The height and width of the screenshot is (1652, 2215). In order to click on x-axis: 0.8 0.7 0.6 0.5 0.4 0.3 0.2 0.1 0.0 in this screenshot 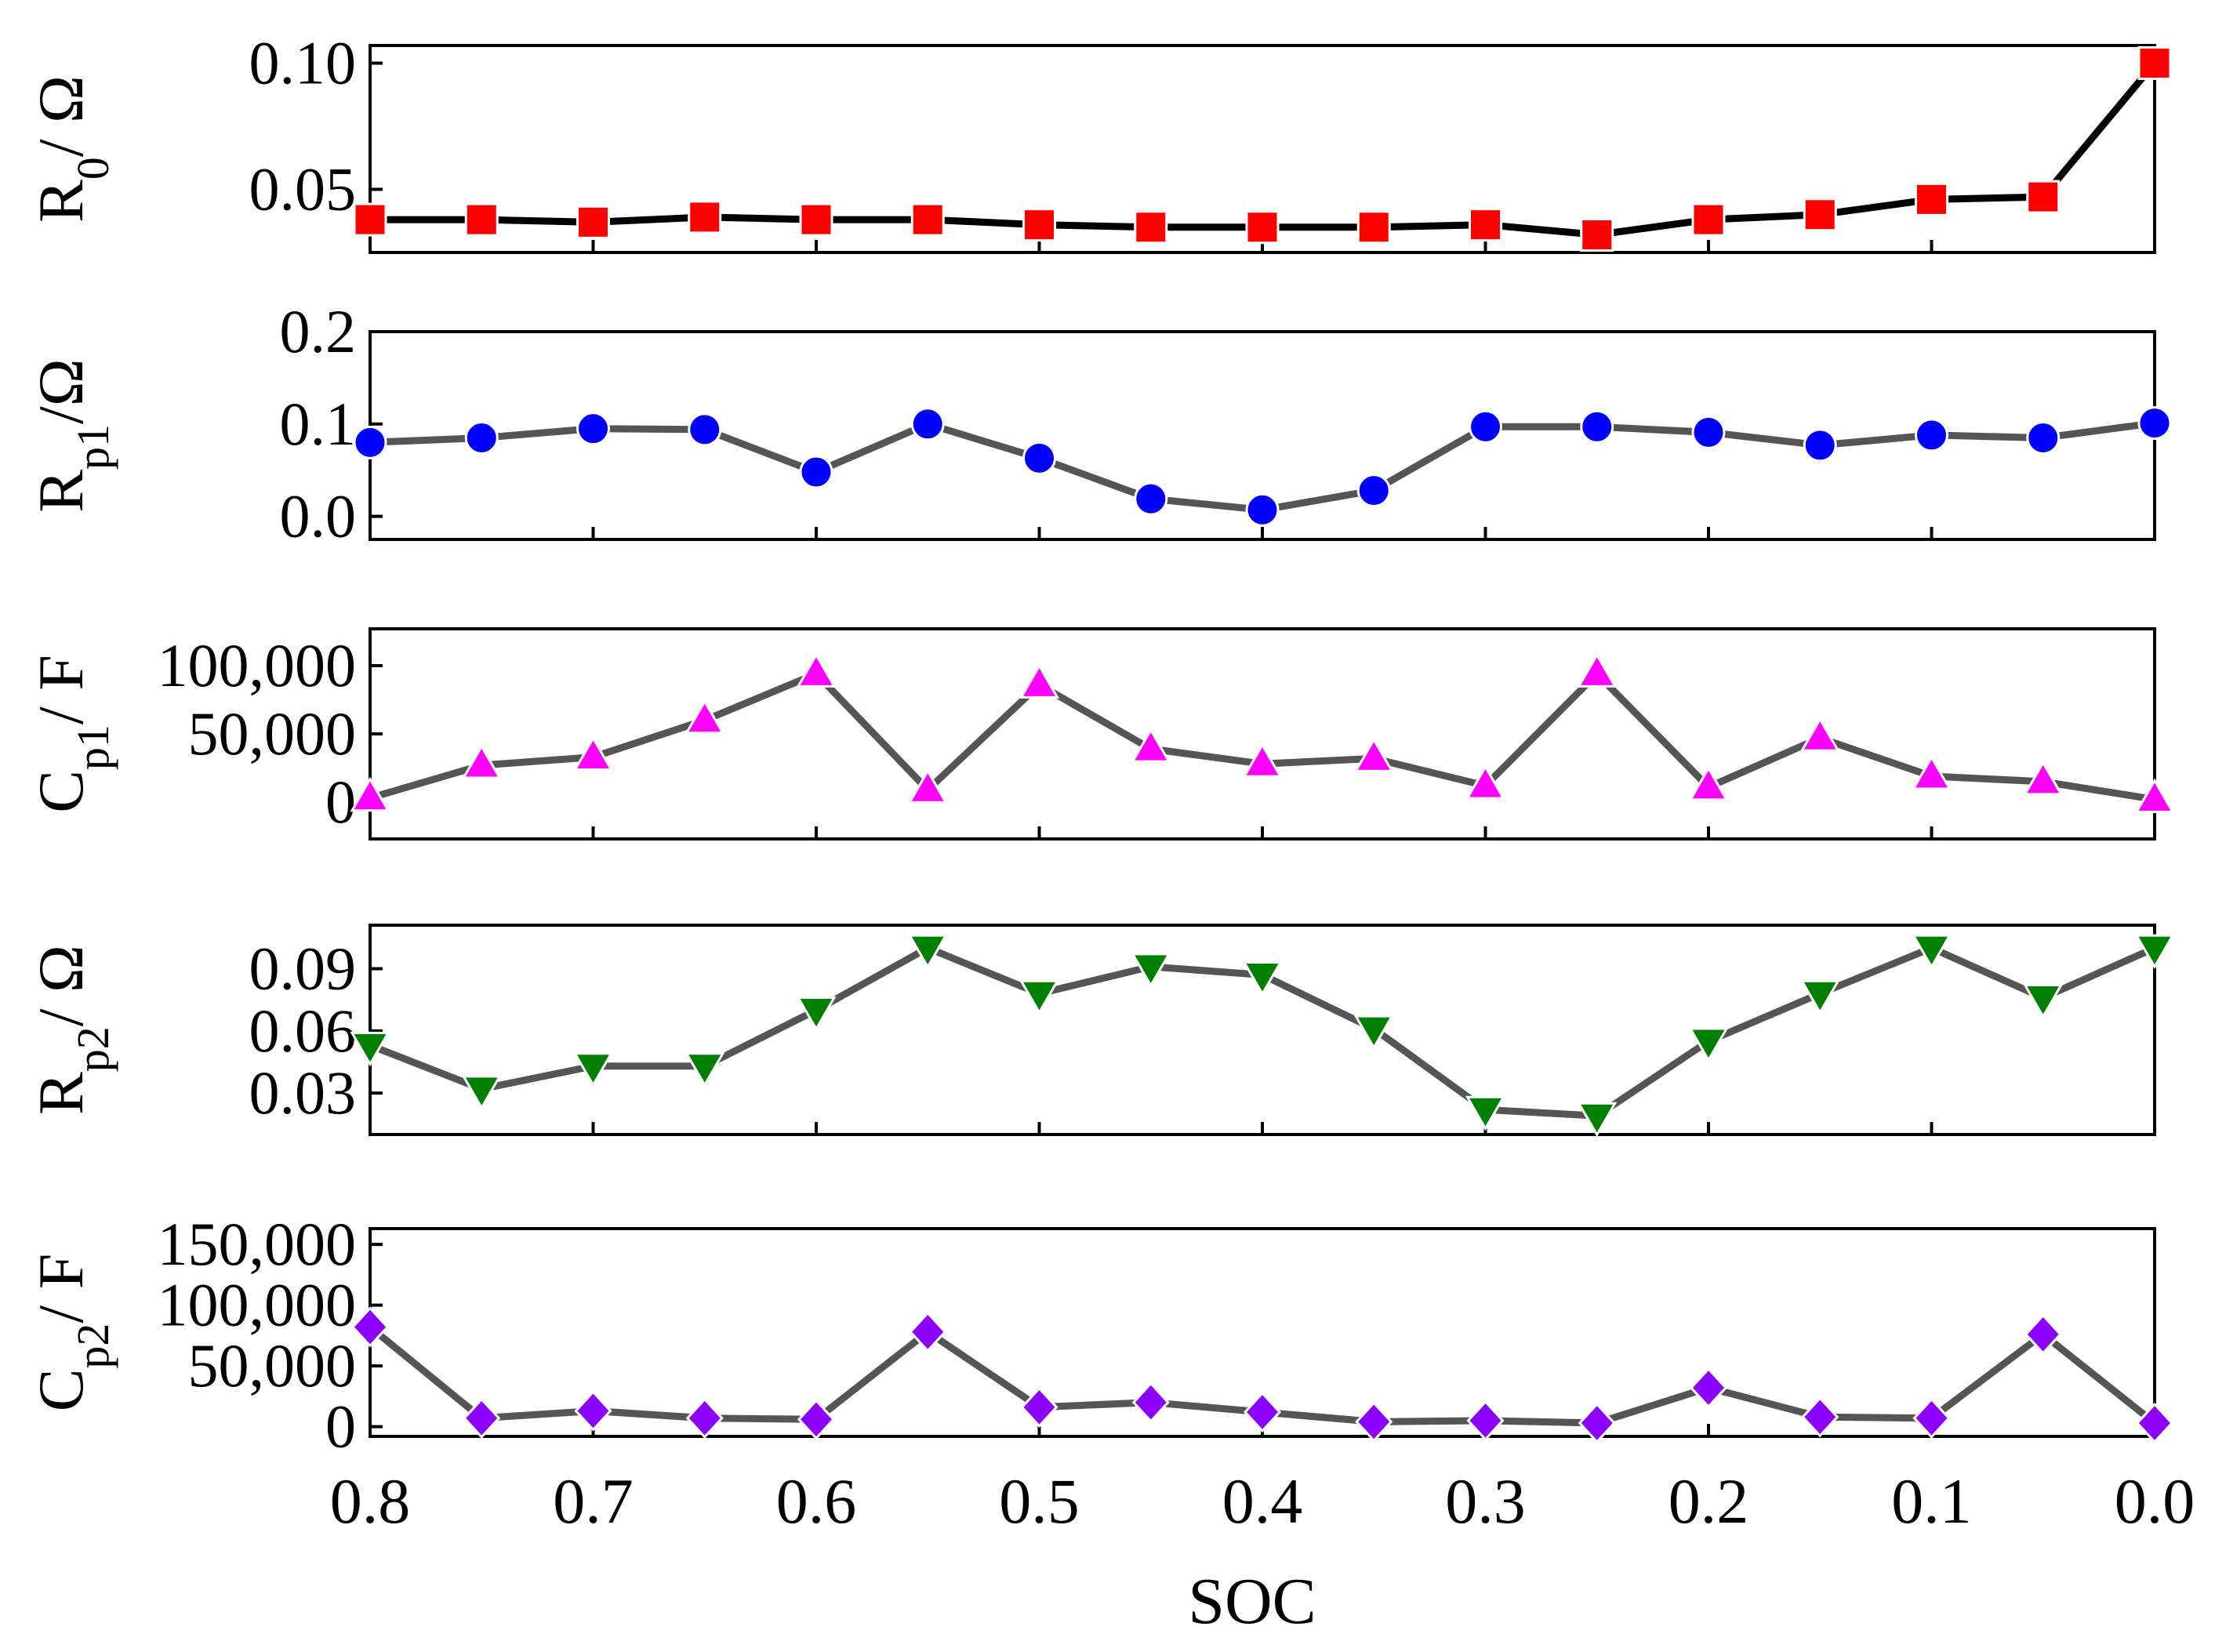, I will do `click(1262, 1501)`.